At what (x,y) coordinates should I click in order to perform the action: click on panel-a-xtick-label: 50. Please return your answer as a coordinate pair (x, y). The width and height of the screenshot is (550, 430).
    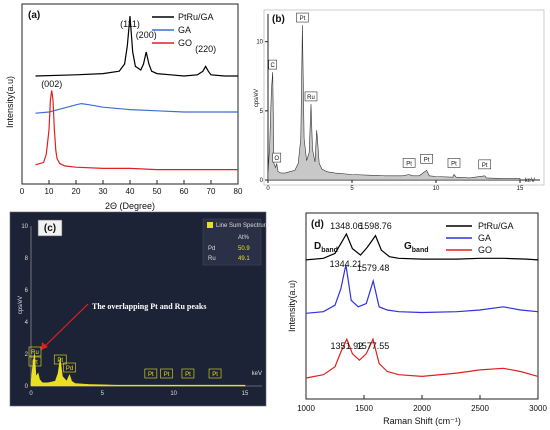
    Looking at the image, I should click on (157, 191).